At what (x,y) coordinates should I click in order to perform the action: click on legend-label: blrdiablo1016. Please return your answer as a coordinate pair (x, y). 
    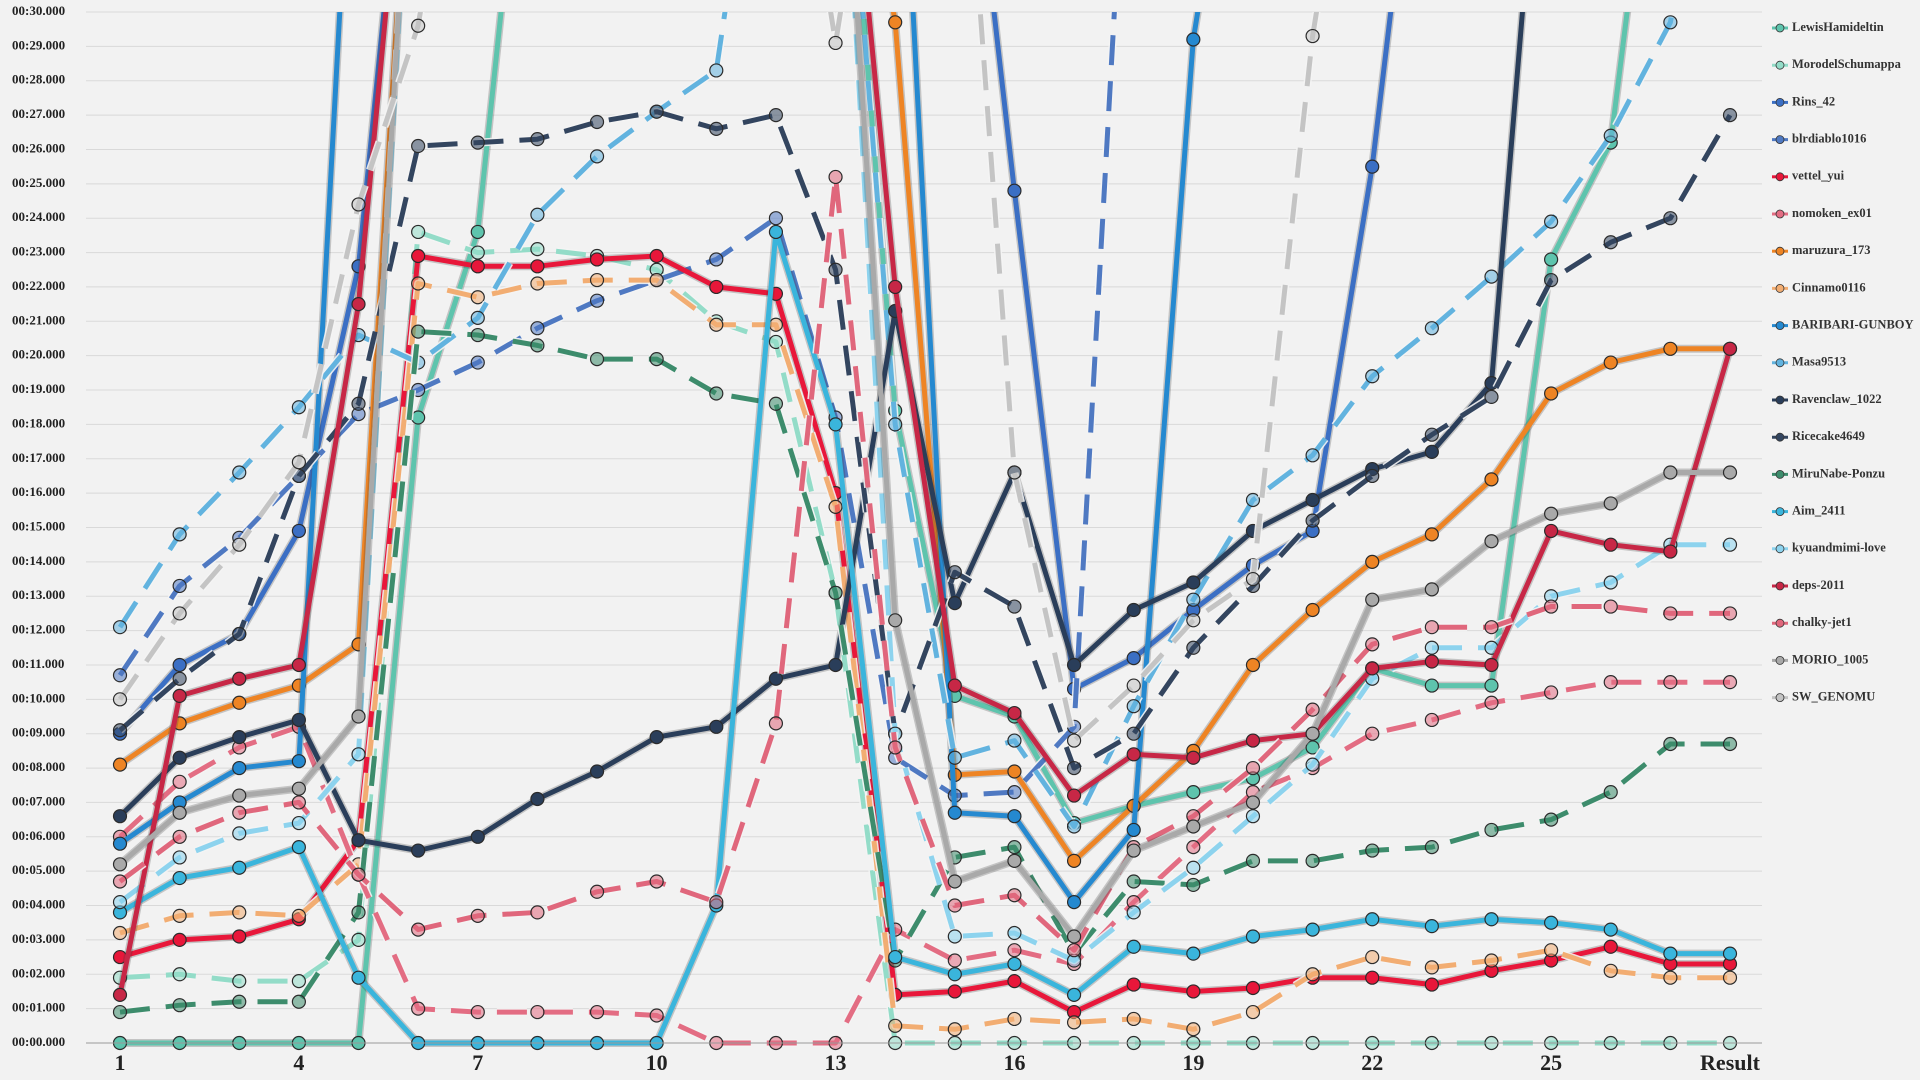
    Looking at the image, I should click on (1829, 138).